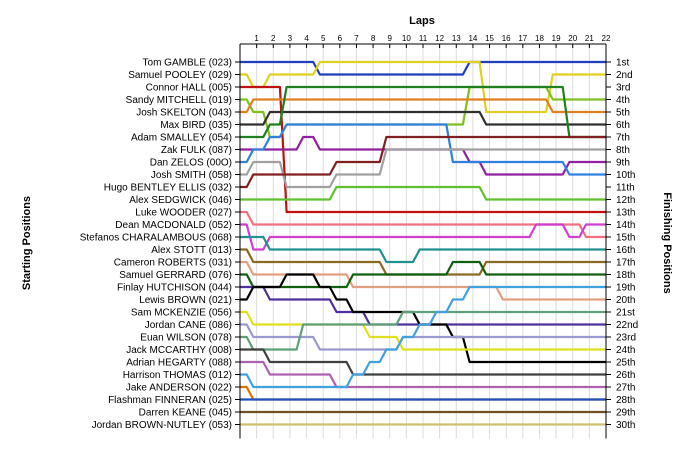  Describe the element at coordinates (625, 263) in the screenshot. I see `finishing-position-label: 17th` at that location.